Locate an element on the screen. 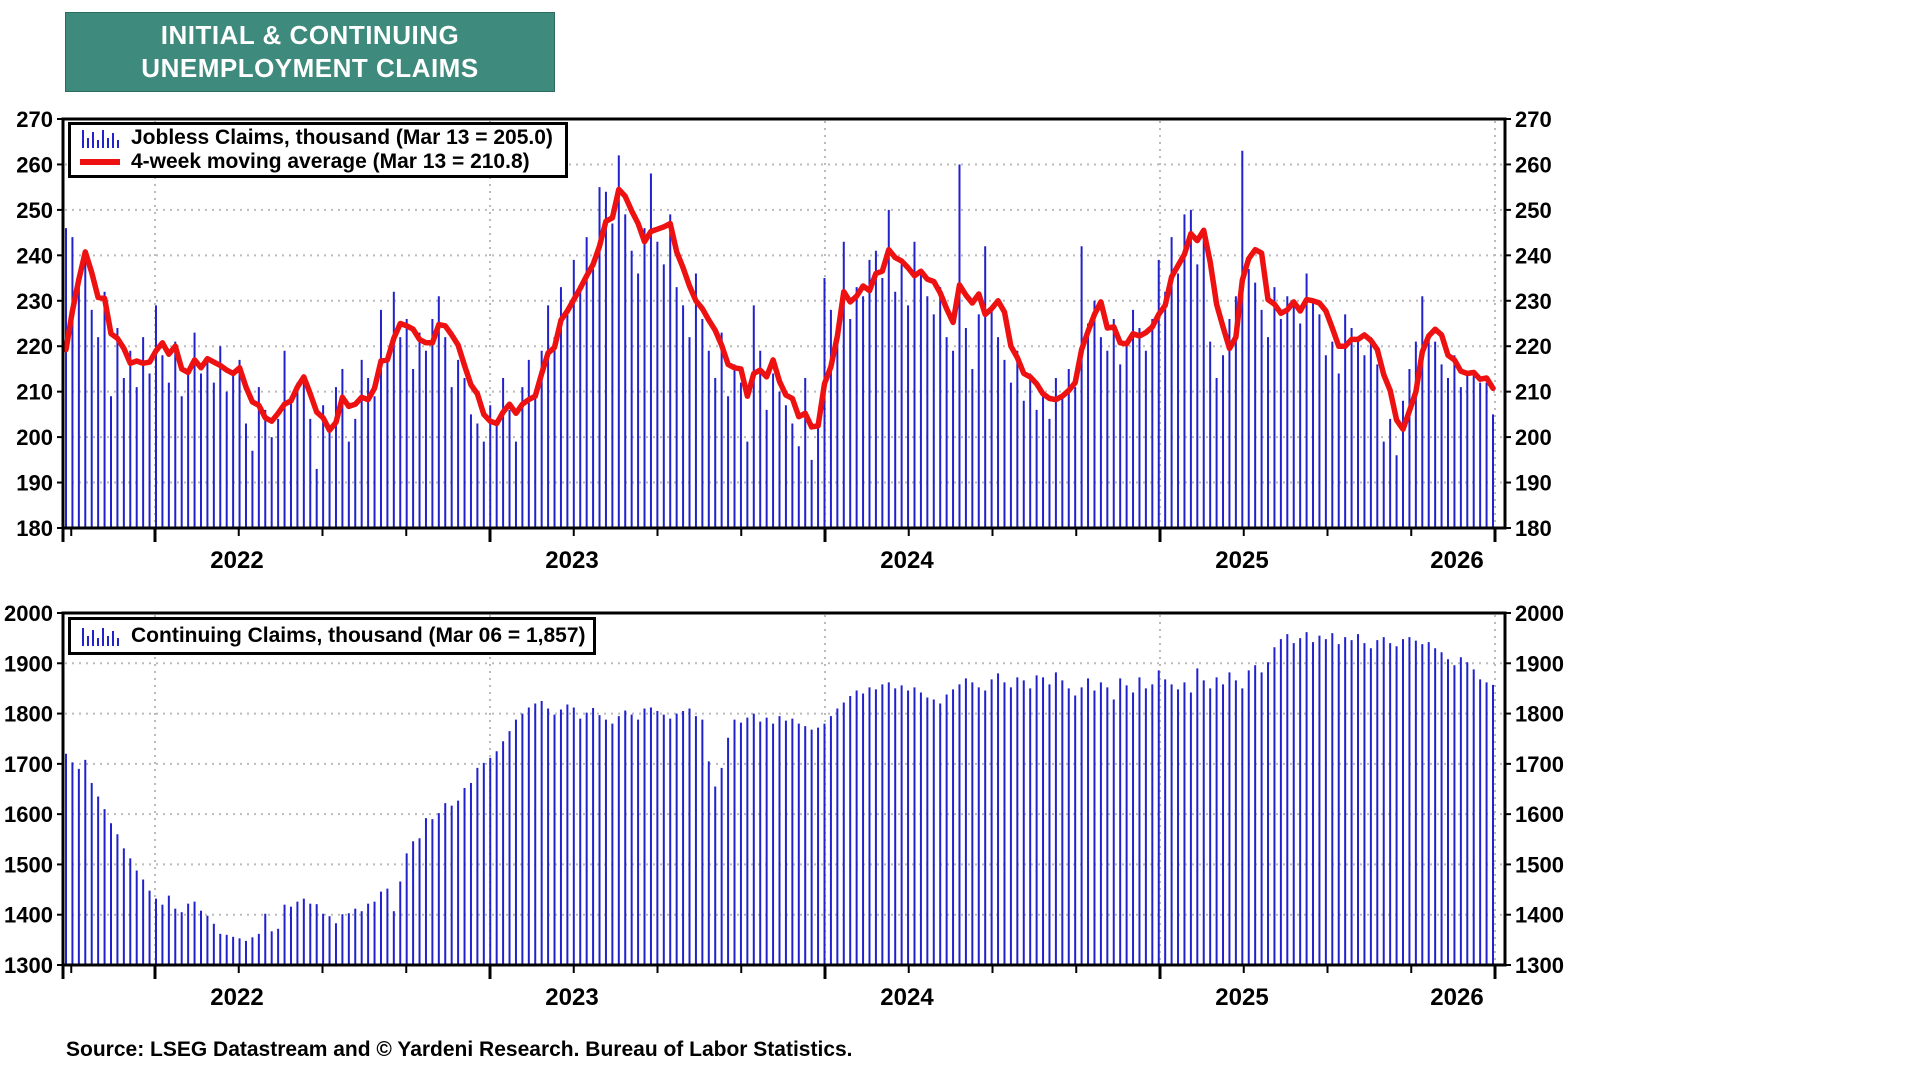 The image size is (1920, 1080). legend-row-moving-average: 4-week moving average (Mar 13 = 210.8) is located at coordinates (318, 162).